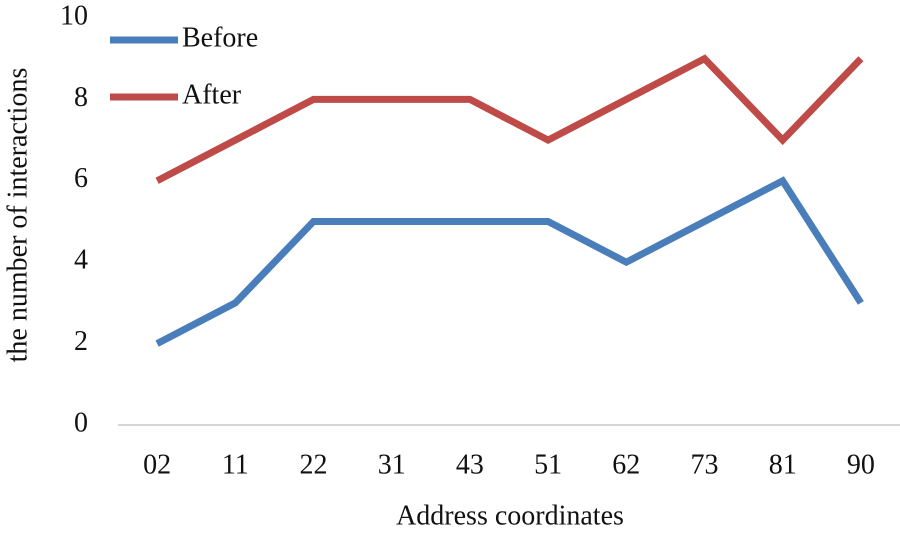 The image size is (900, 538). Describe the element at coordinates (81, 260) in the screenshot. I see `y-tick-label: 4` at that location.